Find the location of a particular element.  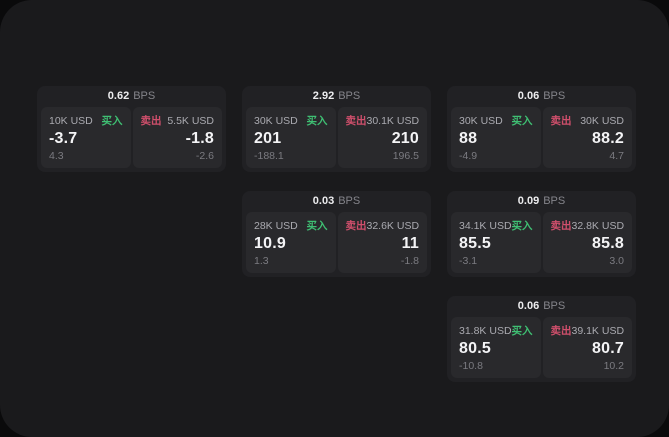

sell-panel-top: 卖出 32.6K USD is located at coordinates (383, 225).